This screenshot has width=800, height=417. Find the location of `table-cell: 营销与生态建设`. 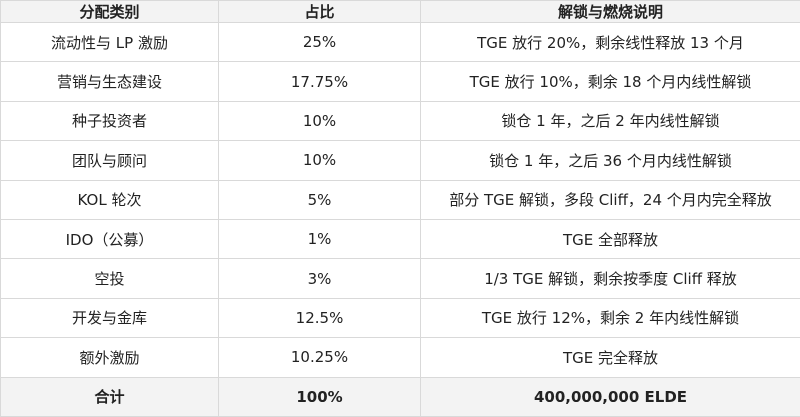

table-cell: 营销与生态建设 is located at coordinates (109, 81).